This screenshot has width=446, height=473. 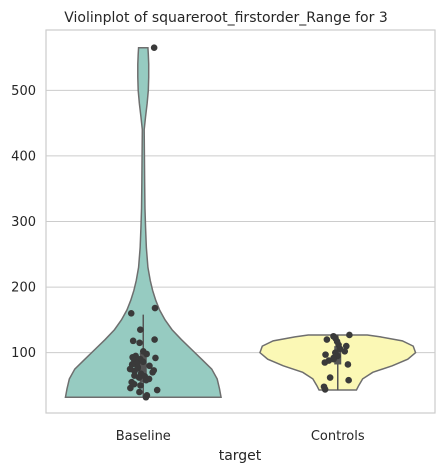 I want to click on y-tick-label: 500, so click(x=23, y=91).